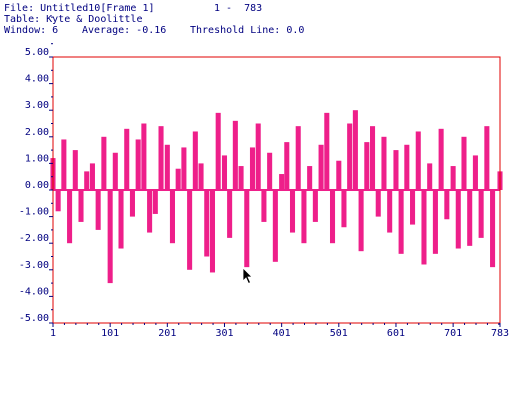 This screenshot has height=420, width=532. Describe the element at coordinates (31, 30) in the screenshot. I see `window-label: Window: 6` at that location.